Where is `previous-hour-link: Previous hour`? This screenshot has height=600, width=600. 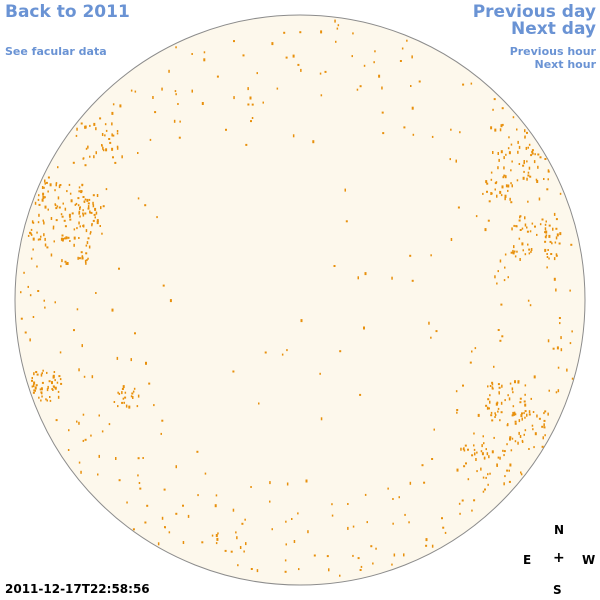
previous-hour-link: Previous hour is located at coordinates (552, 51).